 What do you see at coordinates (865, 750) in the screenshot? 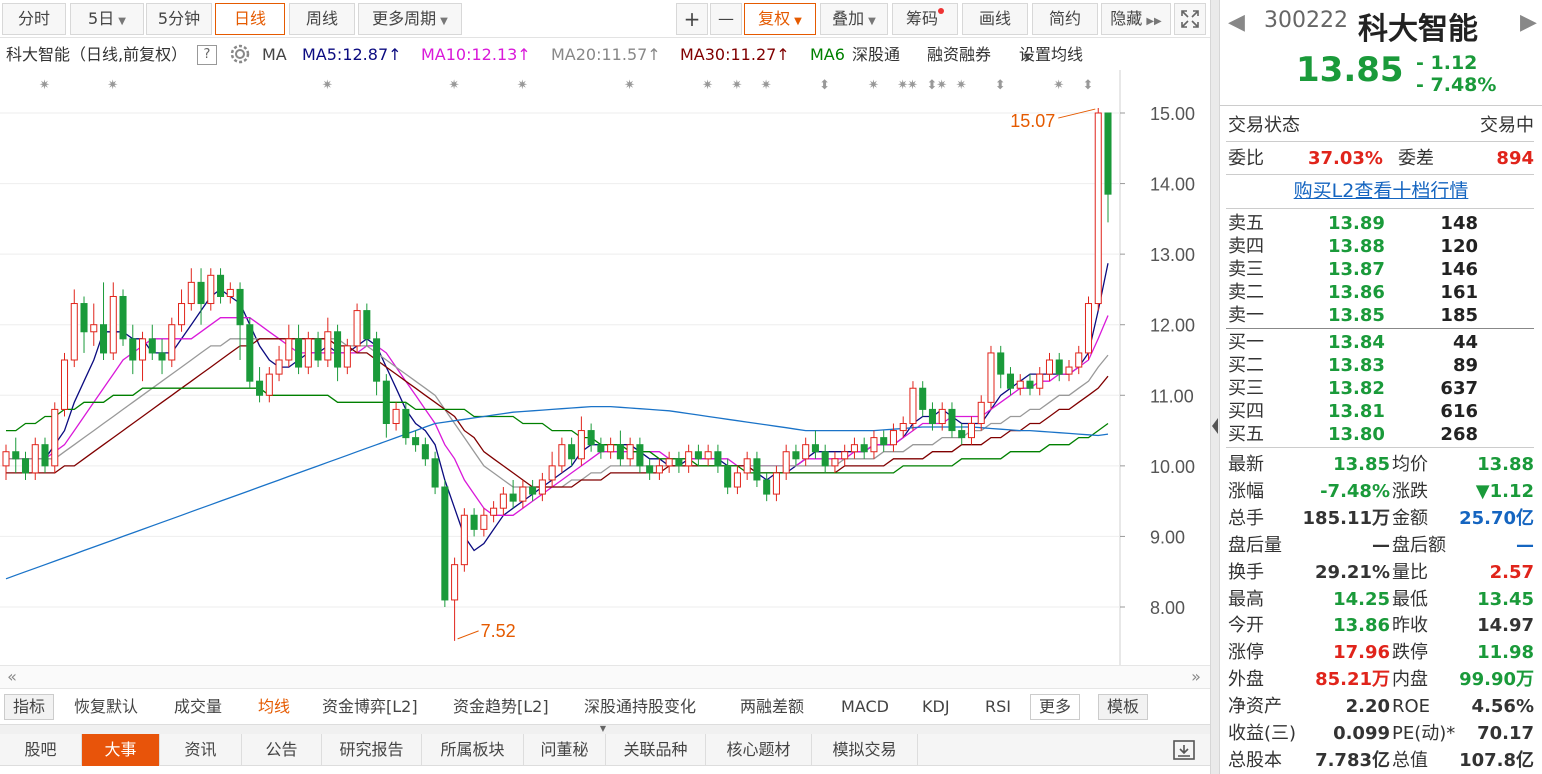
I see `bottom-tab: 模拟交易` at bounding box center [865, 750].